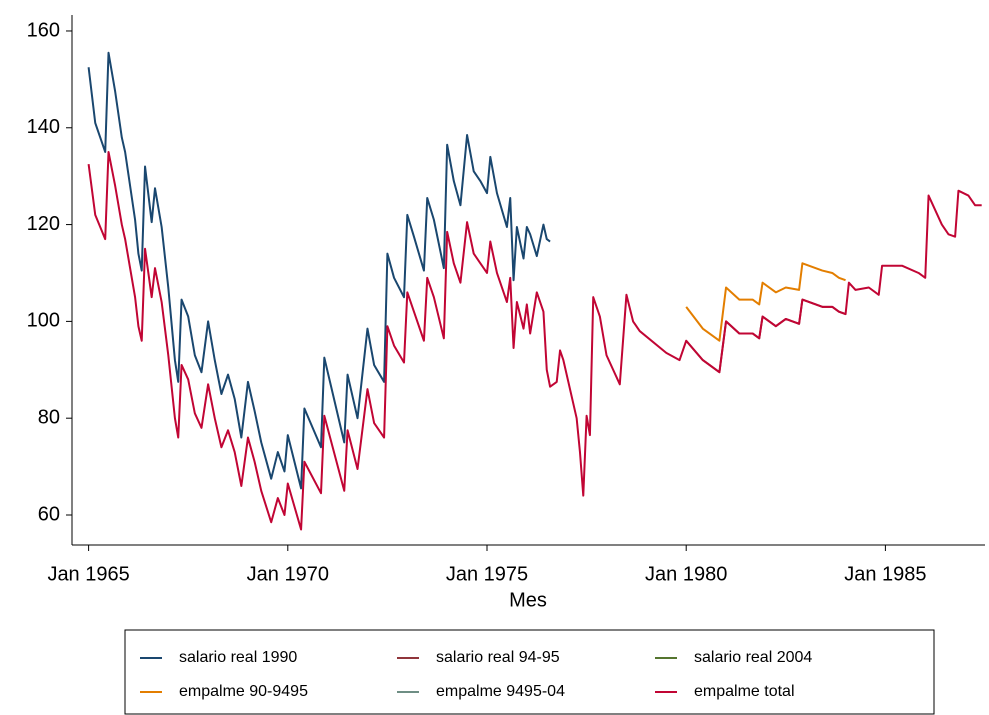 This screenshot has height=715, width=989. Describe the element at coordinates (49, 417) in the screenshot. I see `y-tick-label: 80` at that location.